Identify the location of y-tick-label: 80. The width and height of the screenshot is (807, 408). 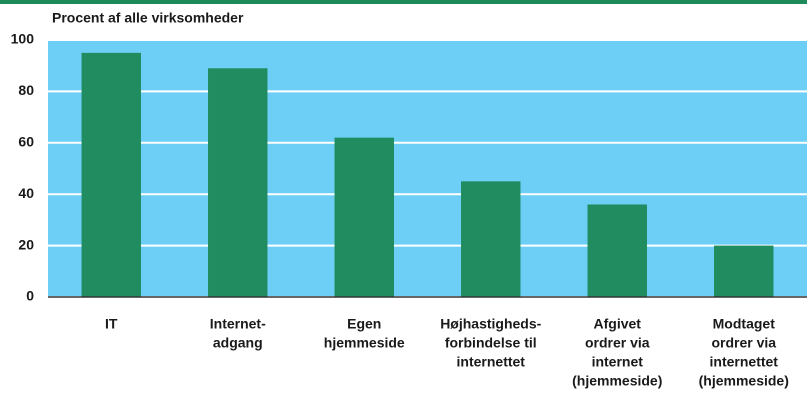
(26, 90).